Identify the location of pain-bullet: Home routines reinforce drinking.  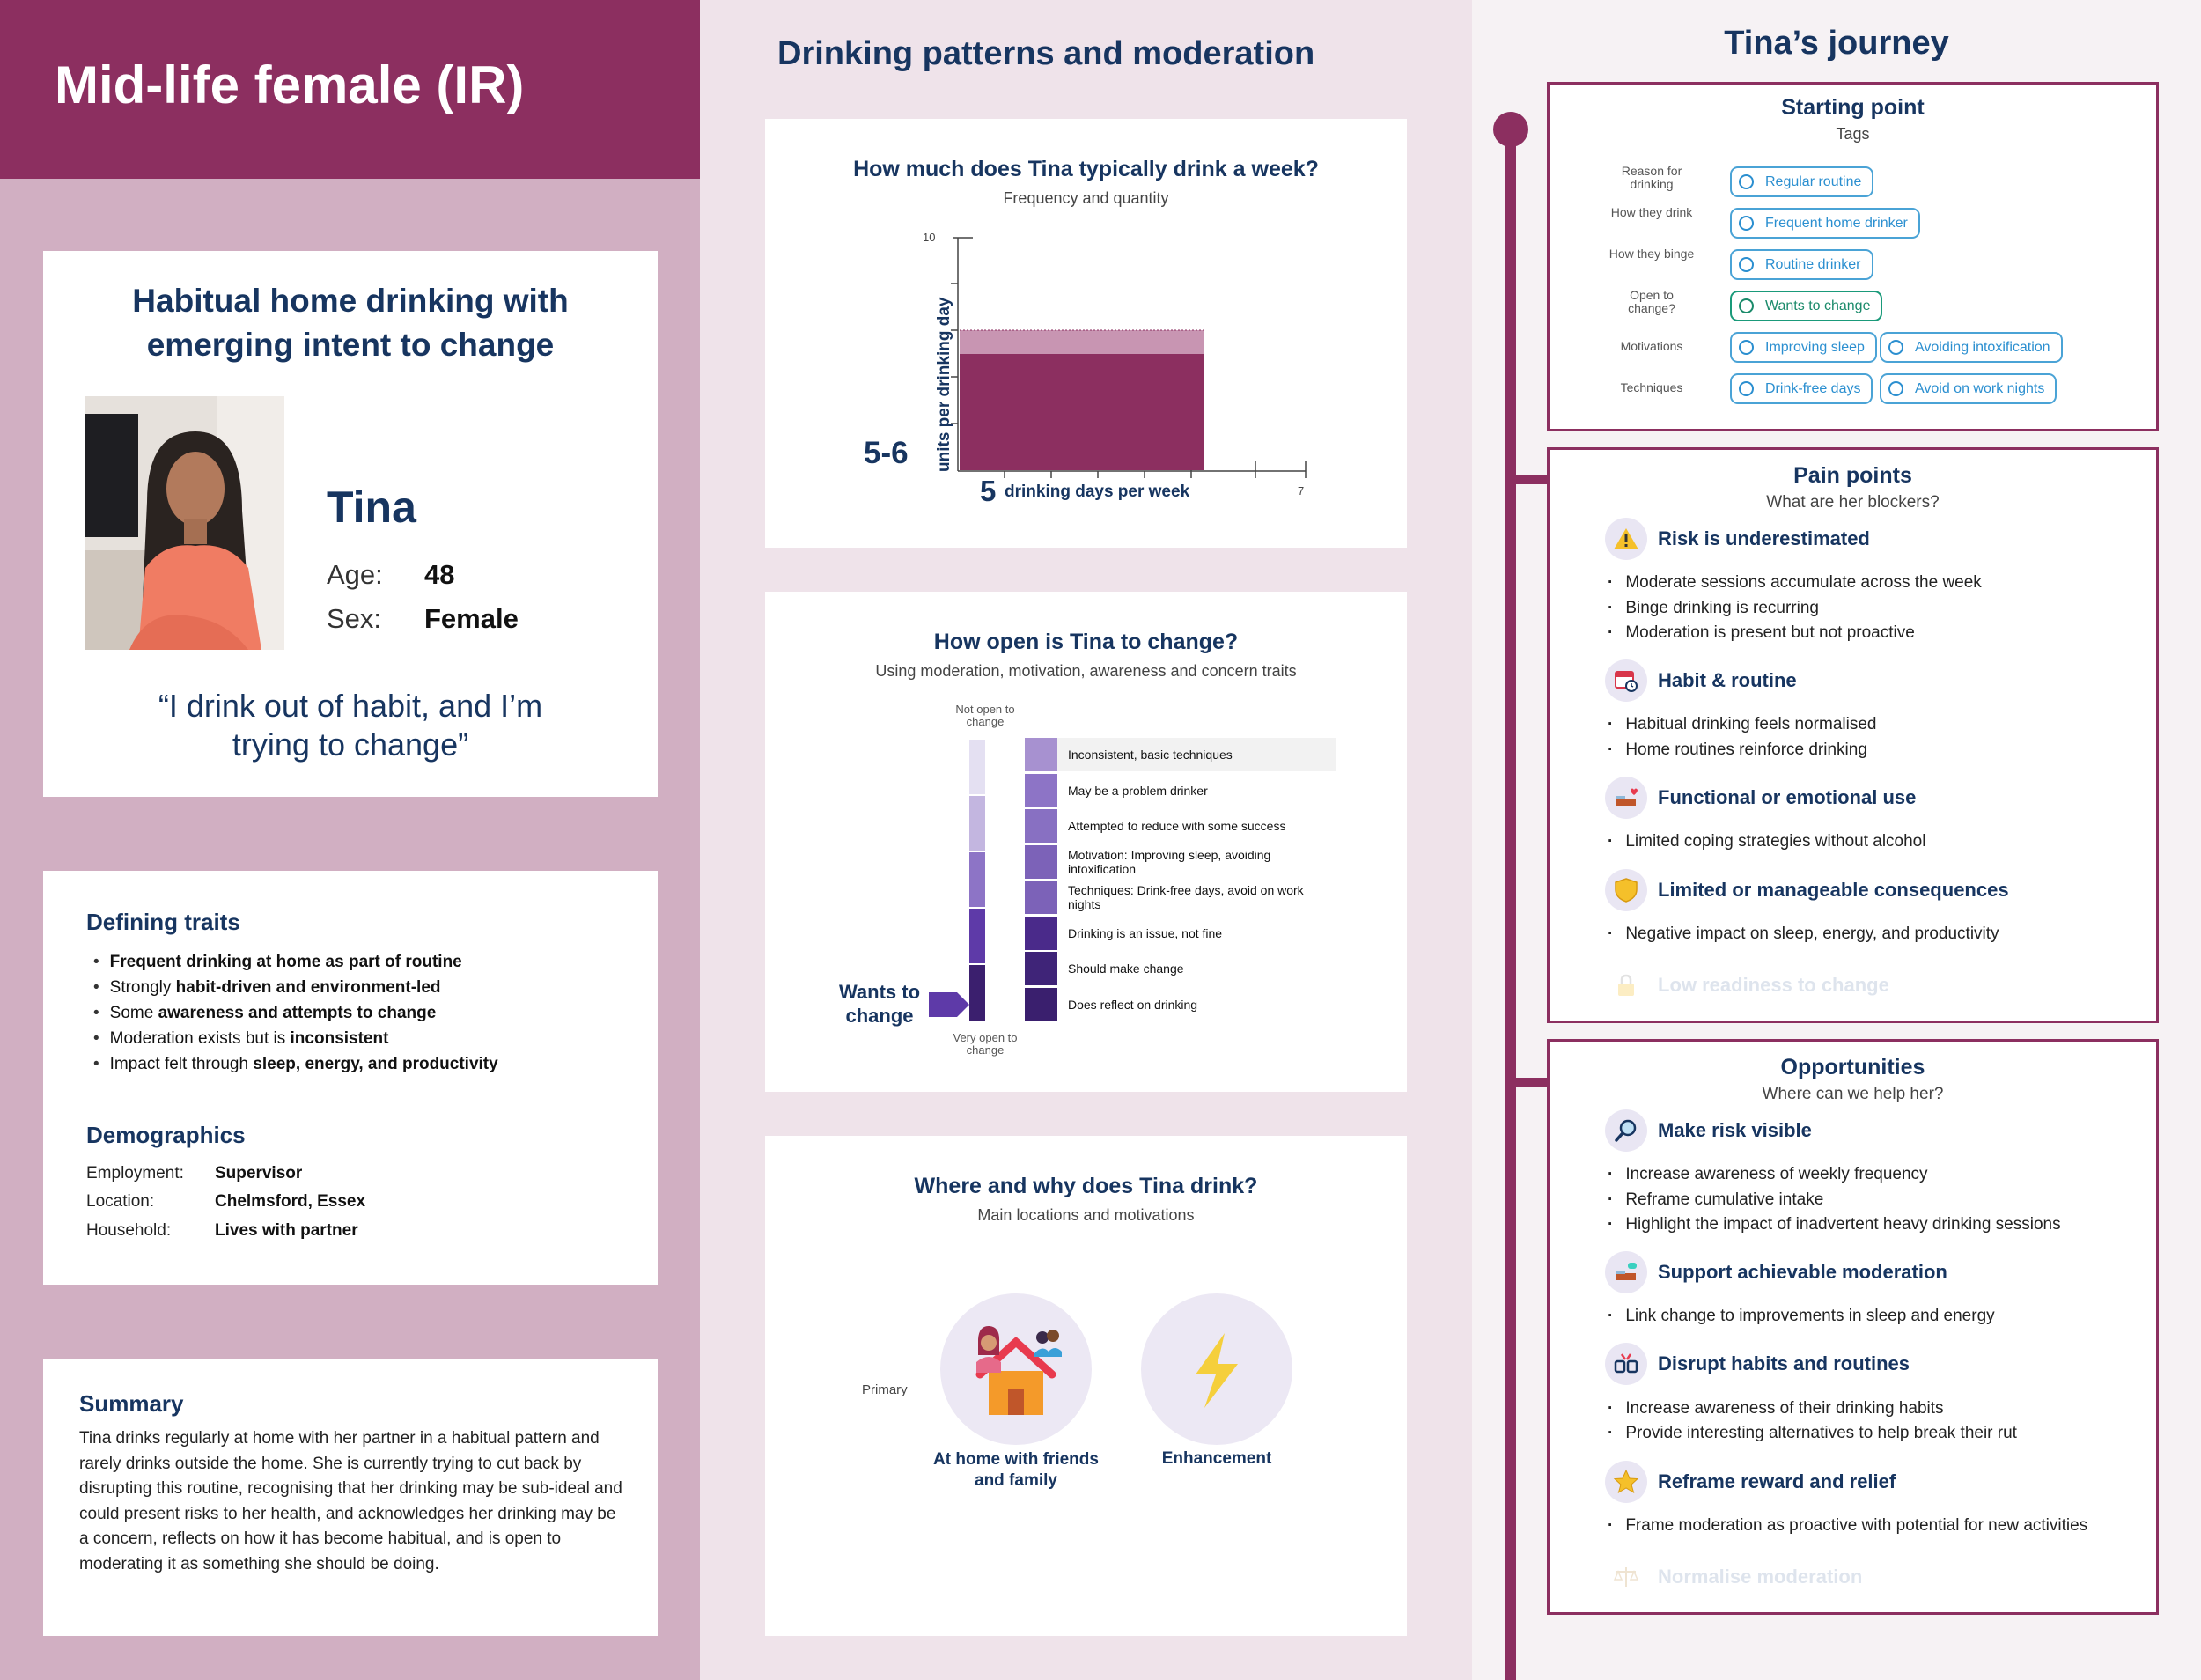
(1737, 750).